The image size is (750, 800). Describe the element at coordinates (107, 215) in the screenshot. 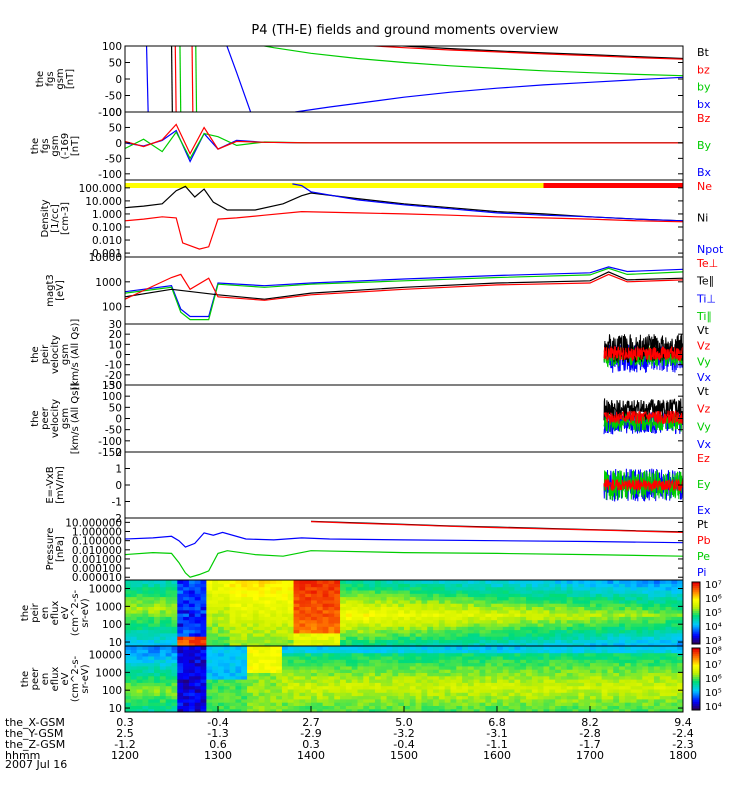

I see `y-tick-label: 1.000` at that location.